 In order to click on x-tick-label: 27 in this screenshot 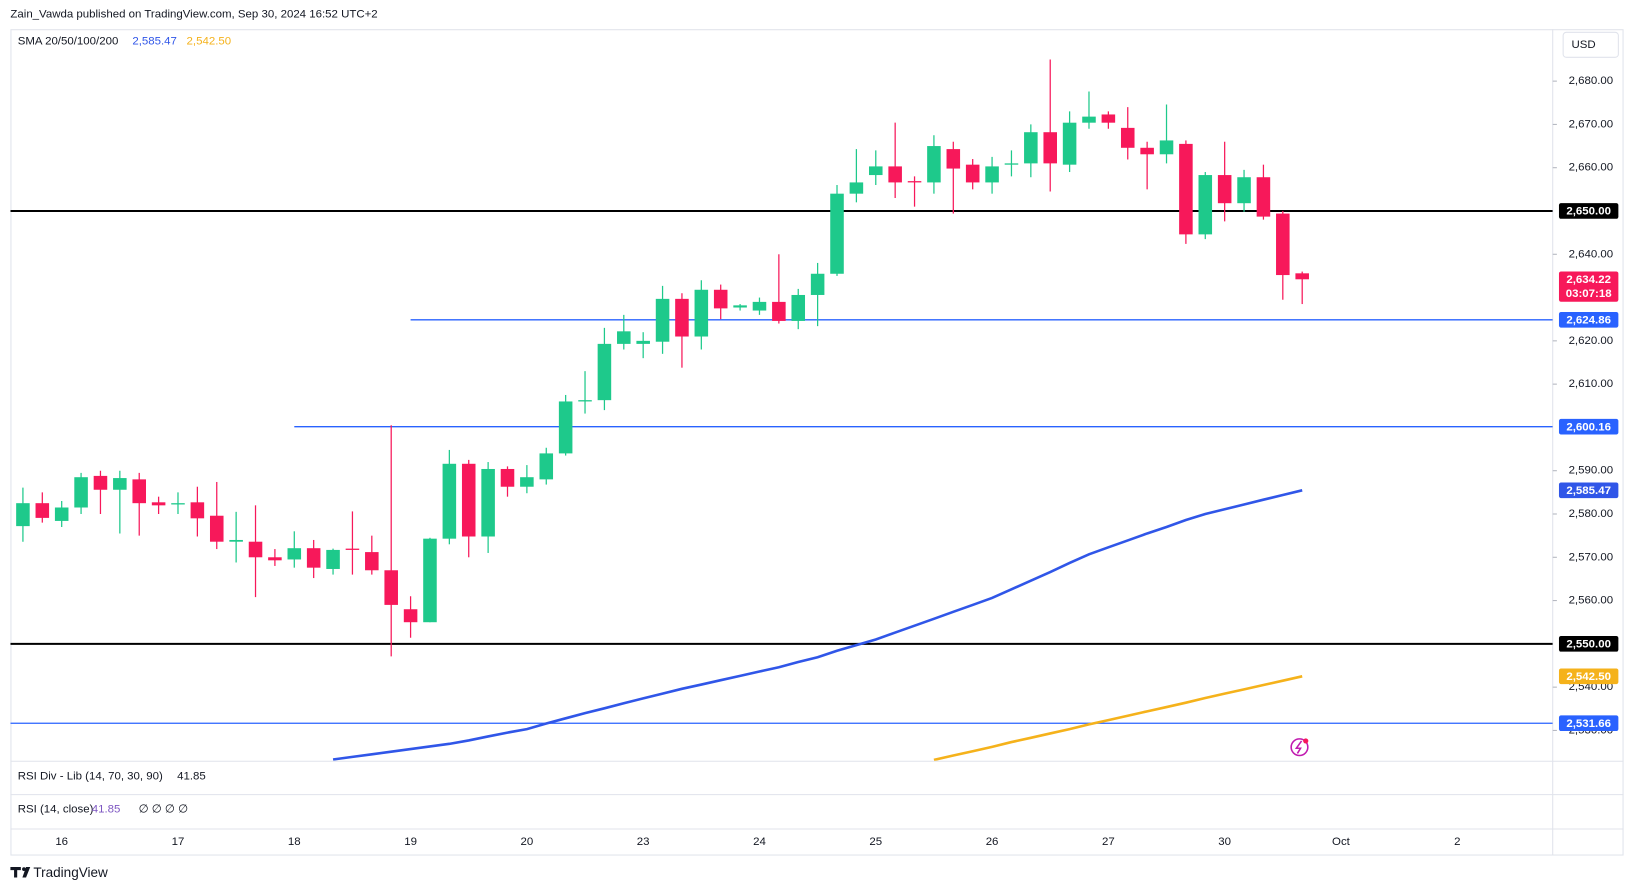, I will do `click(1108, 842)`.